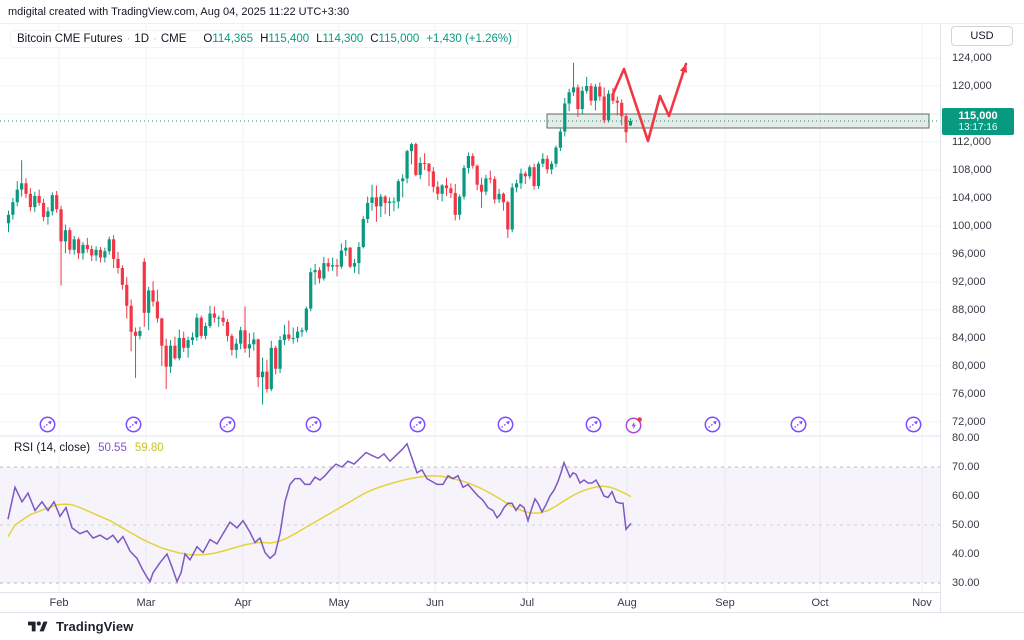 This screenshot has width=1024, height=640. Describe the element at coordinates (339, 603) in the screenshot. I see `time-tick-label: May` at that location.